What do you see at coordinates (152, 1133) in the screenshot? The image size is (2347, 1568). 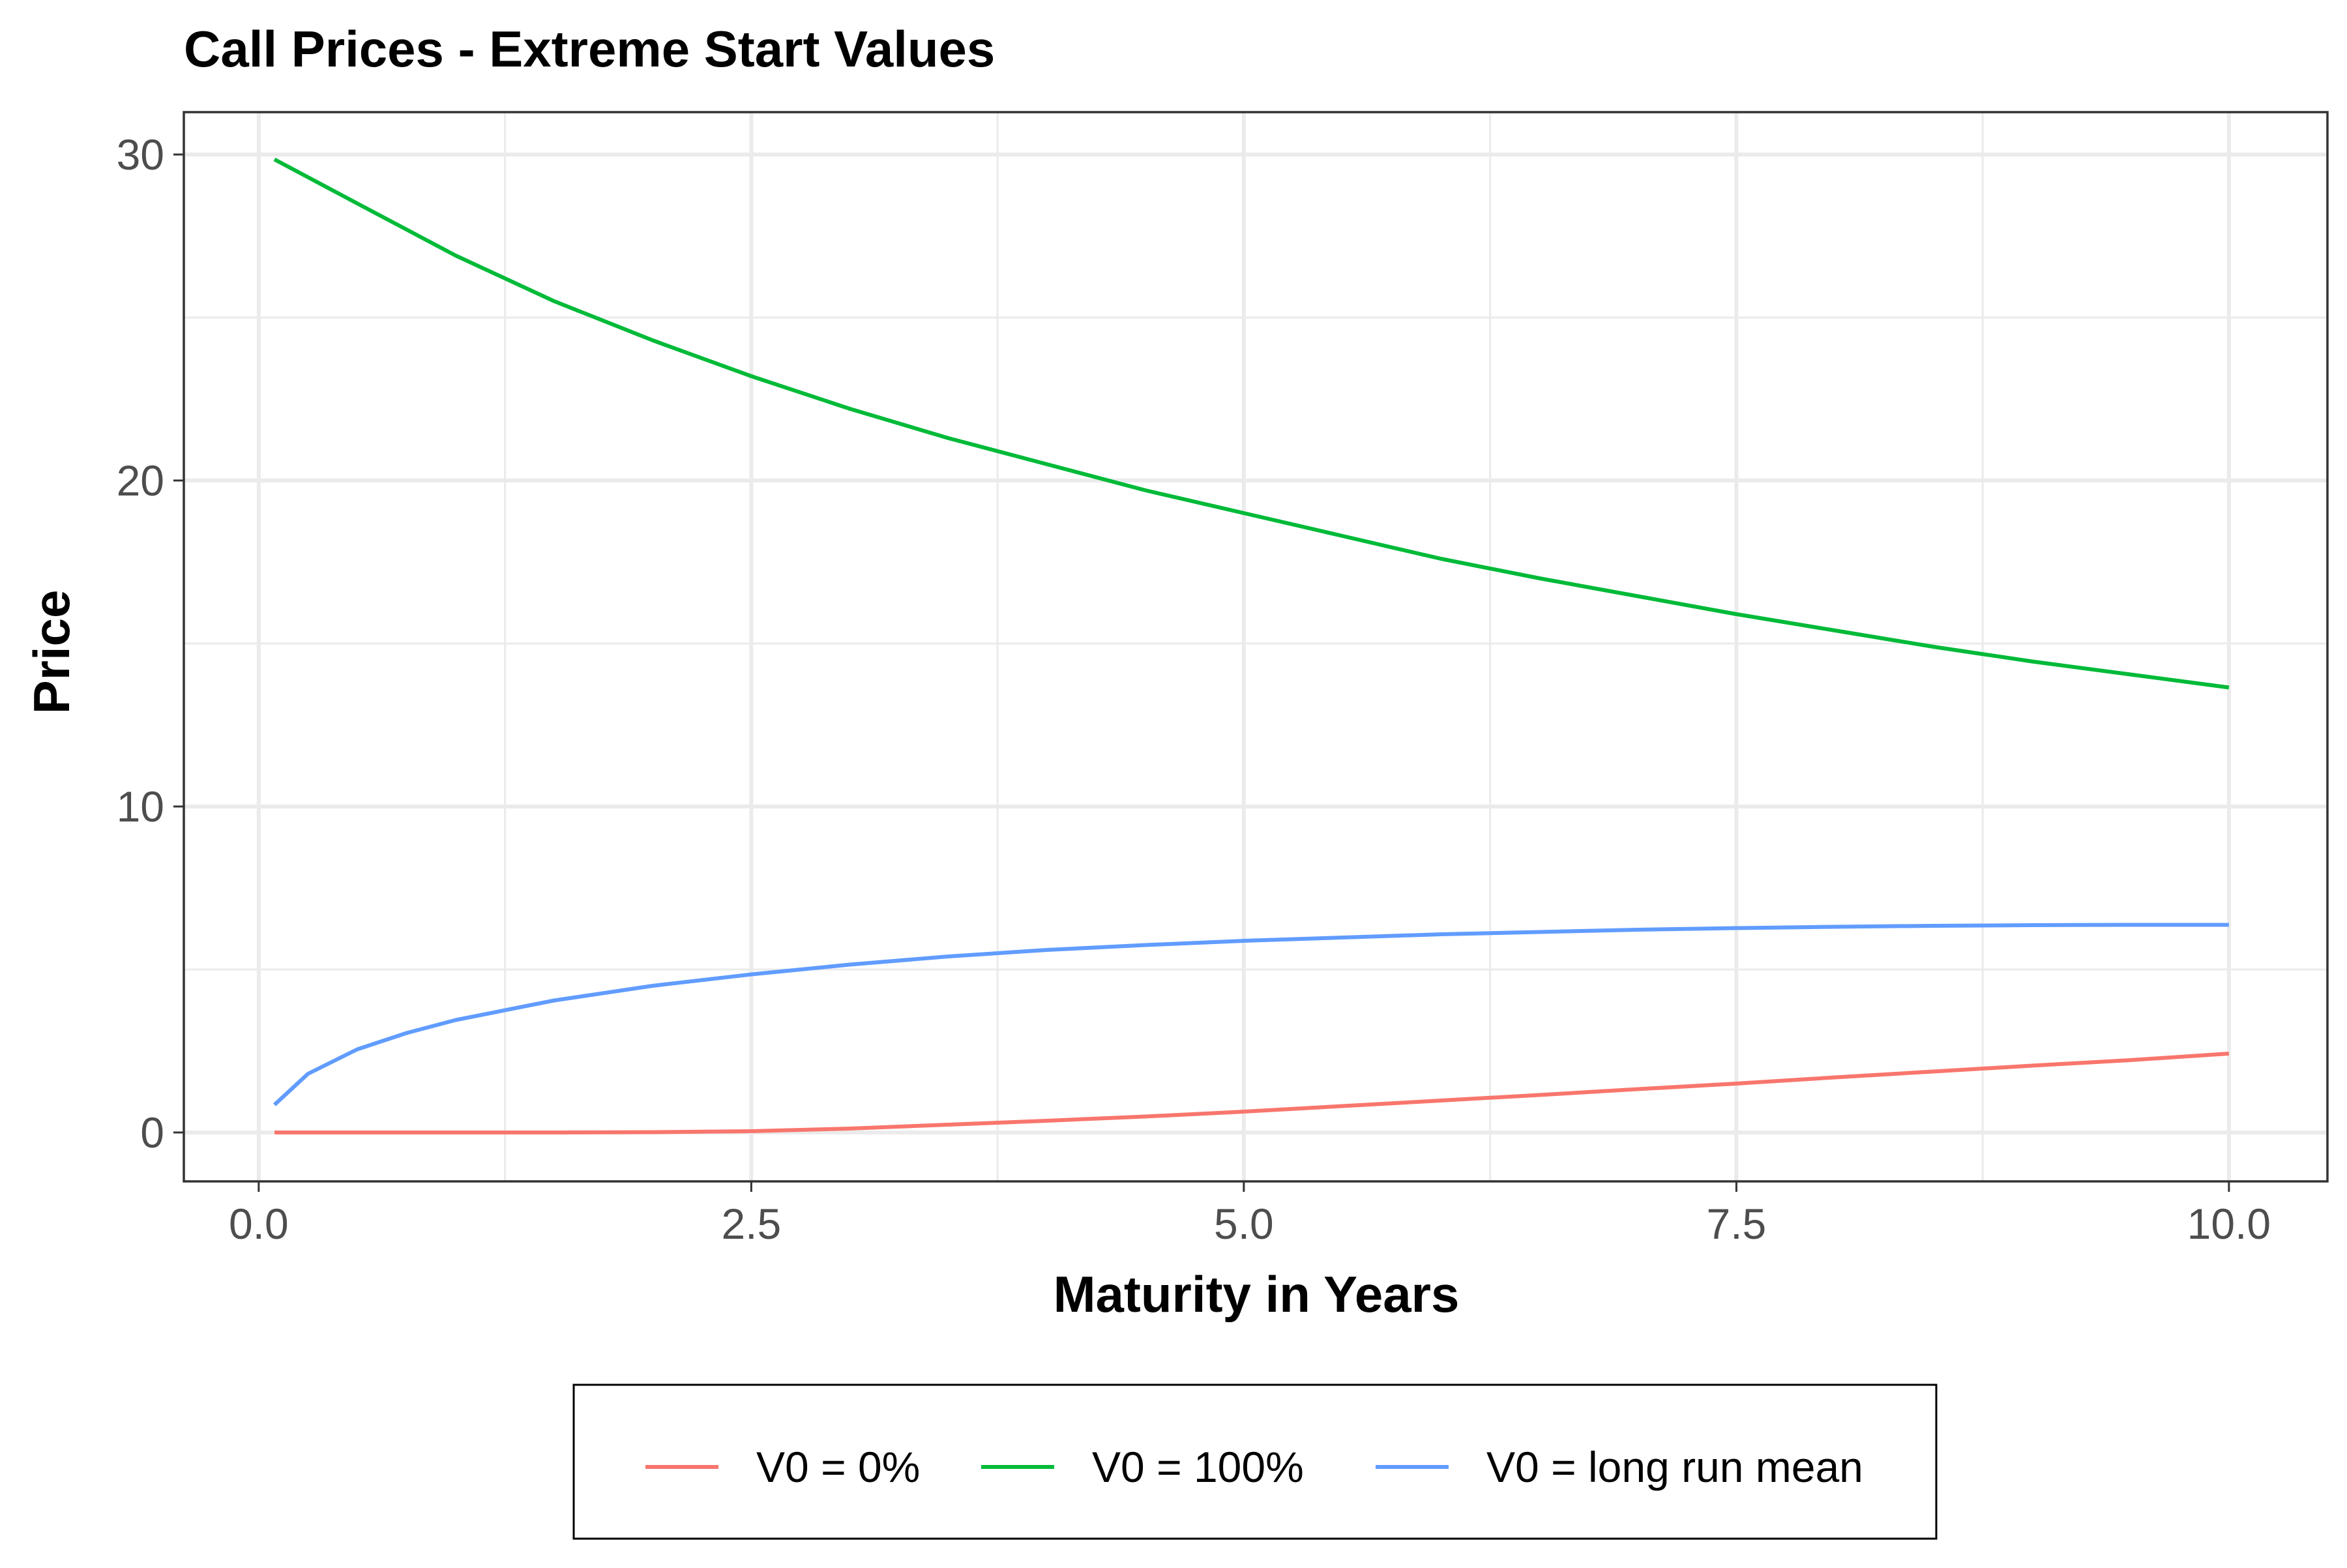 I see `y-tick-label: 0` at bounding box center [152, 1133].